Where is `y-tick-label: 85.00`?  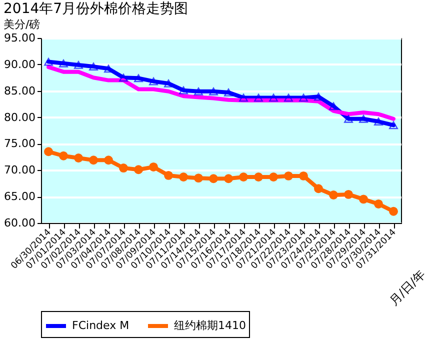
y-tick-label: 85.00 is located at coordinates (20, 91).